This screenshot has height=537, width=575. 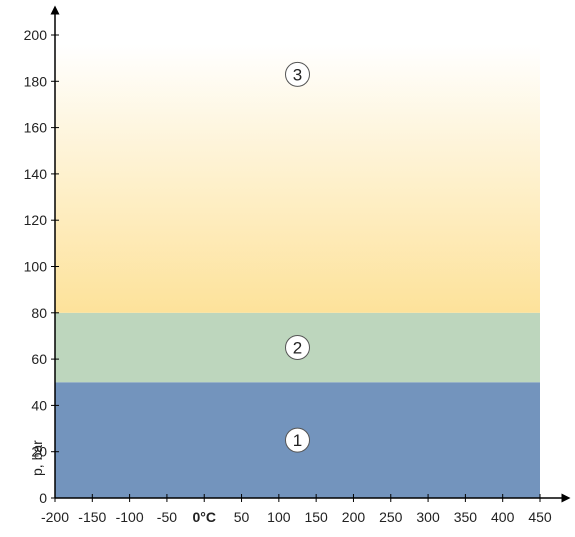 I want to click on y-tick-label: 40, so click(x=39, y=405).